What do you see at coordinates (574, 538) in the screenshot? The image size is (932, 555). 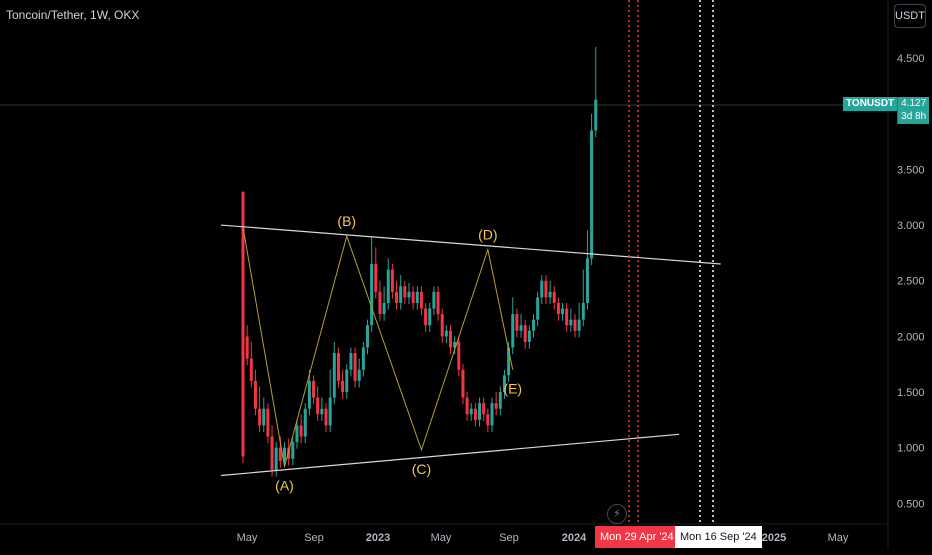 I see `time-tick-label: 2024` at bounding box center [574, 538].